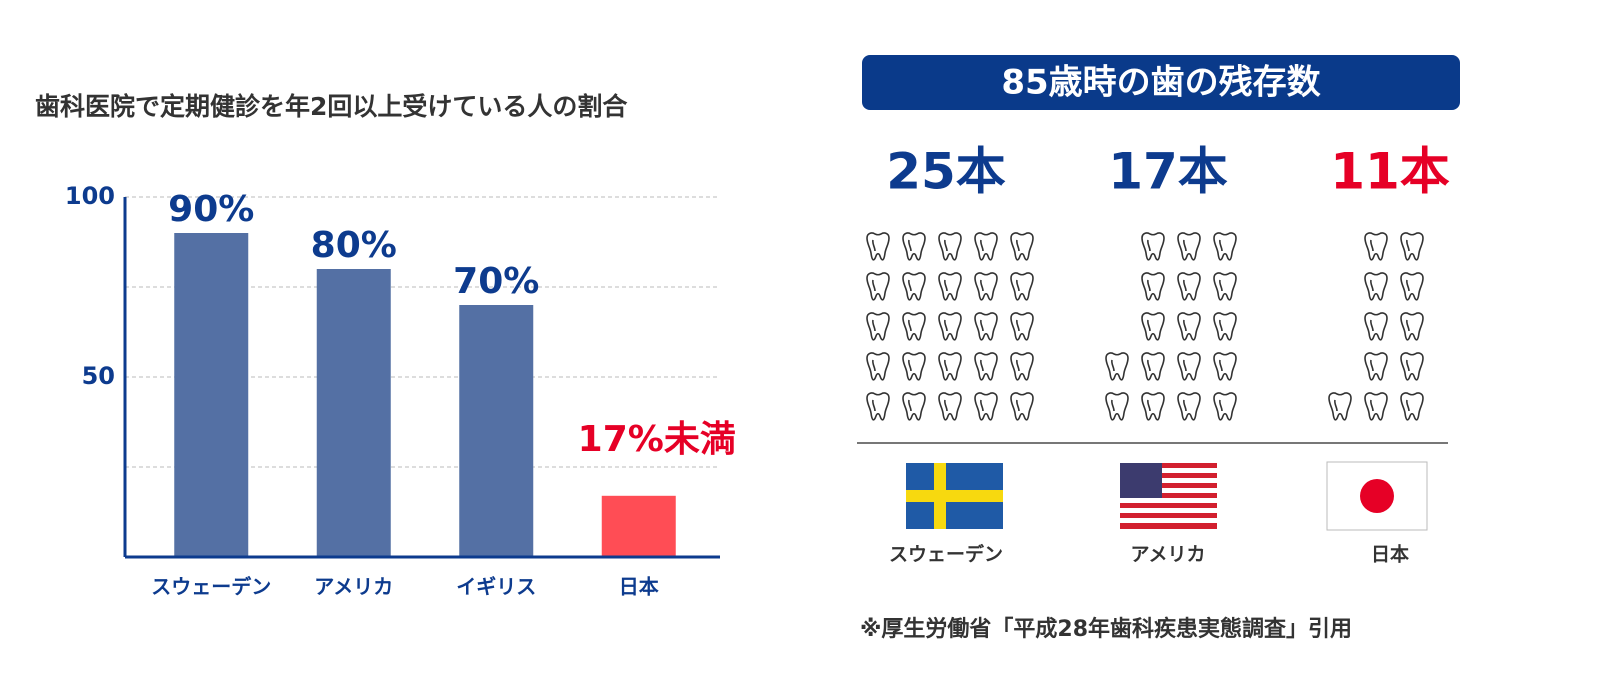 Image resolution: width=1600 pixels, height=700 pixels. Describe the element at coordinates (1390, 172) in the screenshot. I see `count-label: 11本` at that location.